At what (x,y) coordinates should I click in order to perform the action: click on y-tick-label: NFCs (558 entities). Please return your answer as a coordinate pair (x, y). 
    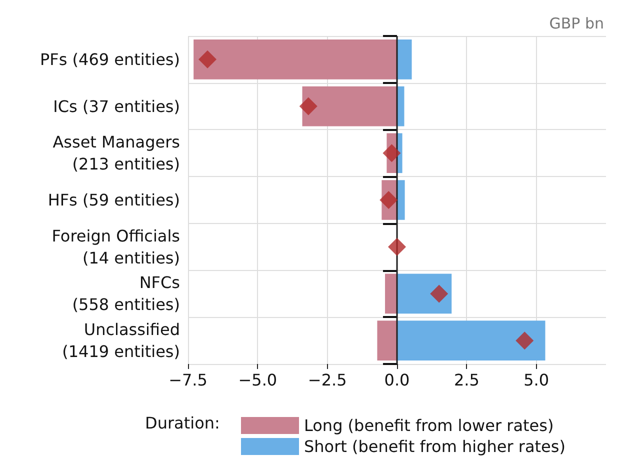
    Looking at the image, I should click on (126, 293).